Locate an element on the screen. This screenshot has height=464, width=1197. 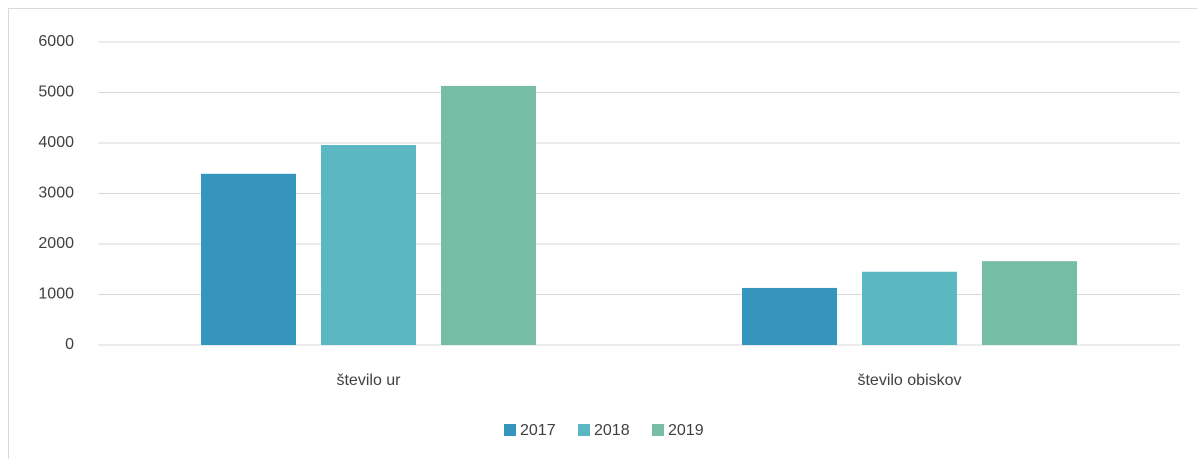
y-tick-label: 4000 is located at coordinates (56, 142).